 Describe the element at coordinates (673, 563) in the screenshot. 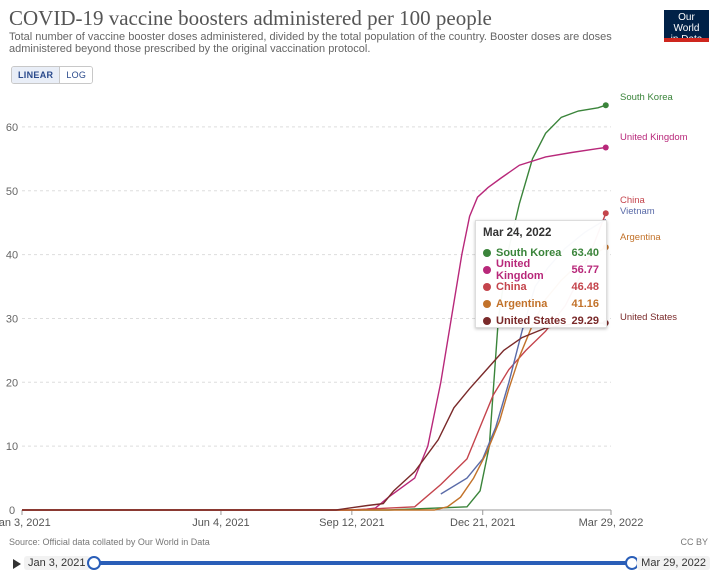

I see `timeline-end-label: Mar 29, 2022` at that location.